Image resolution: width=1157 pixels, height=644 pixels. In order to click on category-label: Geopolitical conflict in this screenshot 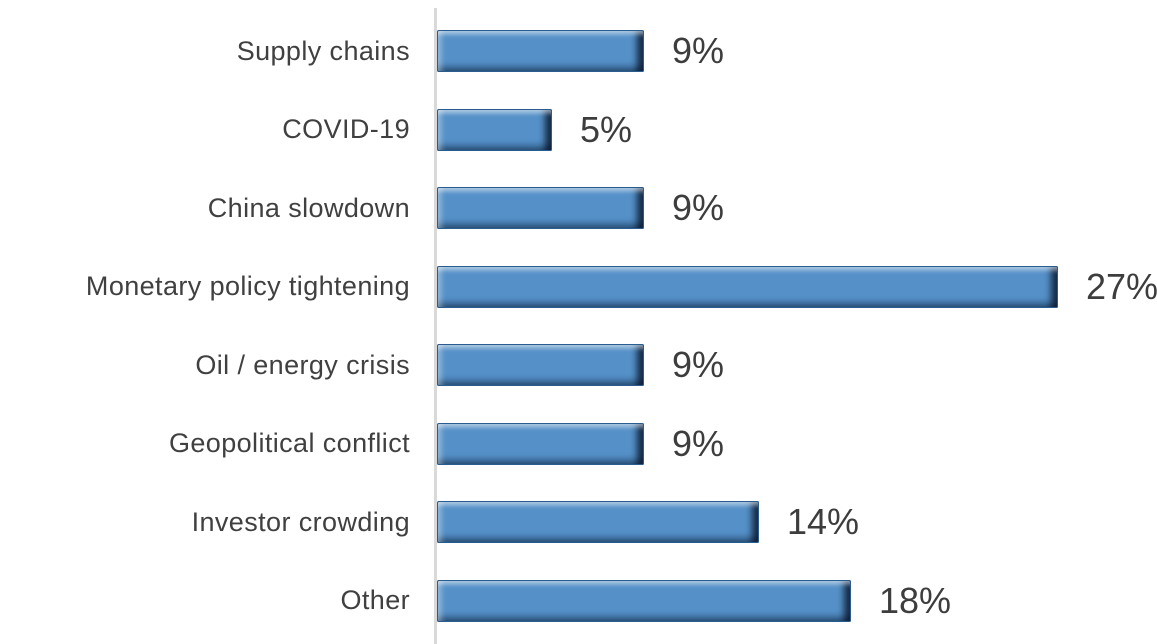, I will do `click(289, 443)`.